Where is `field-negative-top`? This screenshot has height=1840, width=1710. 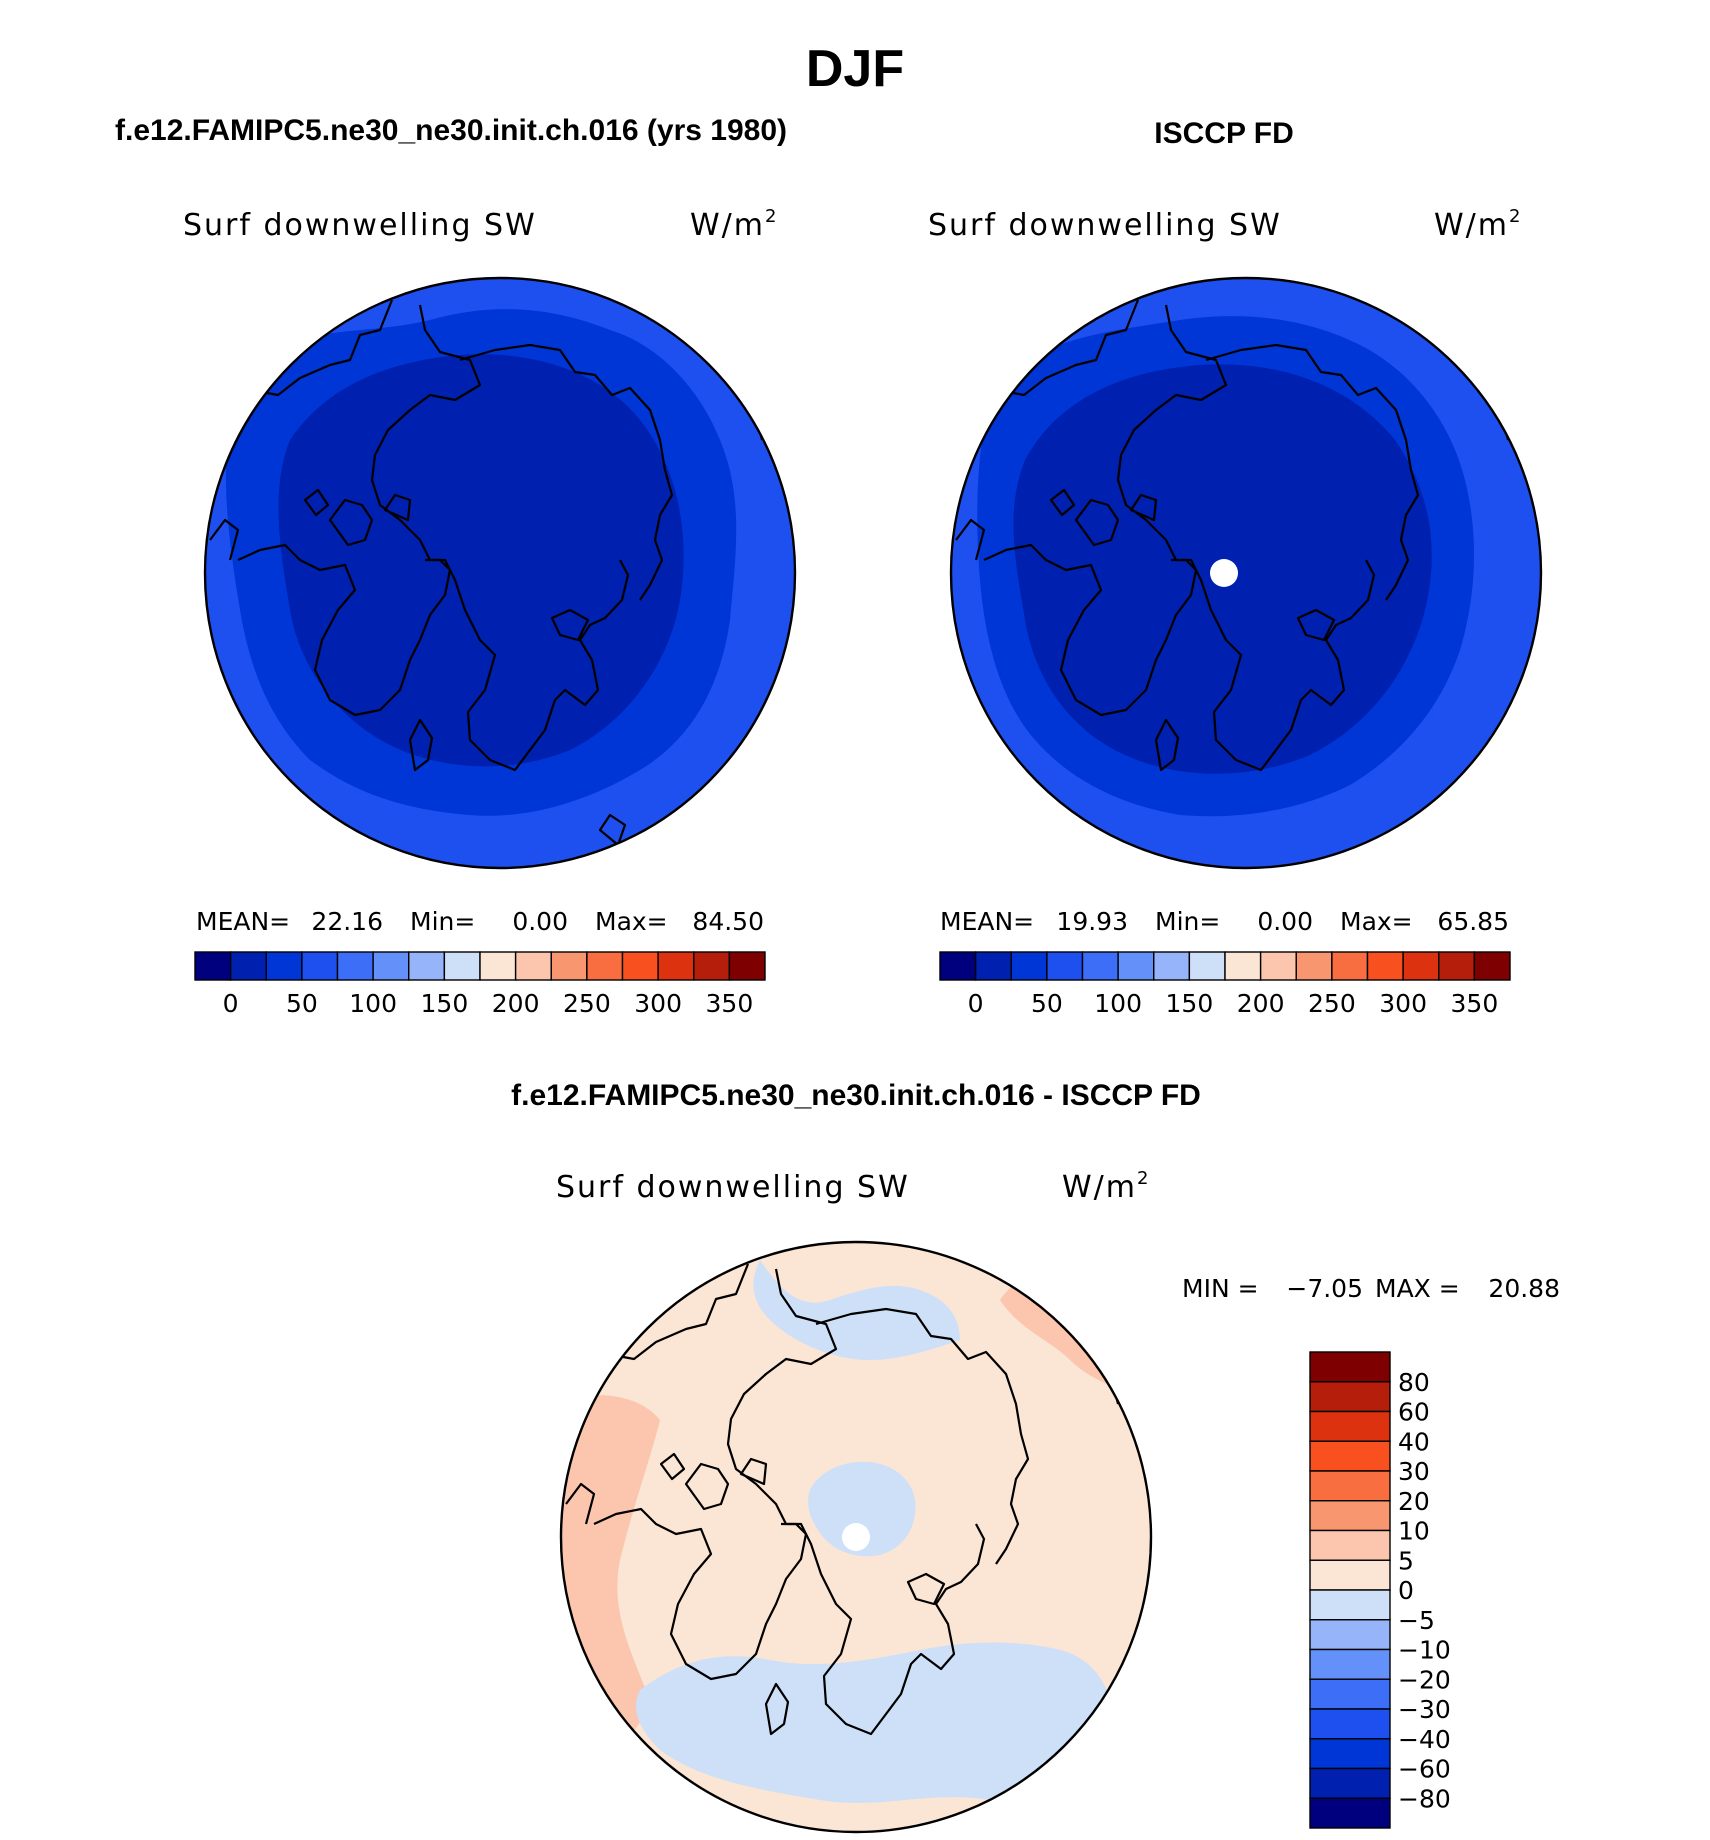
field-negative-top is located at coordinates (856, 1310).